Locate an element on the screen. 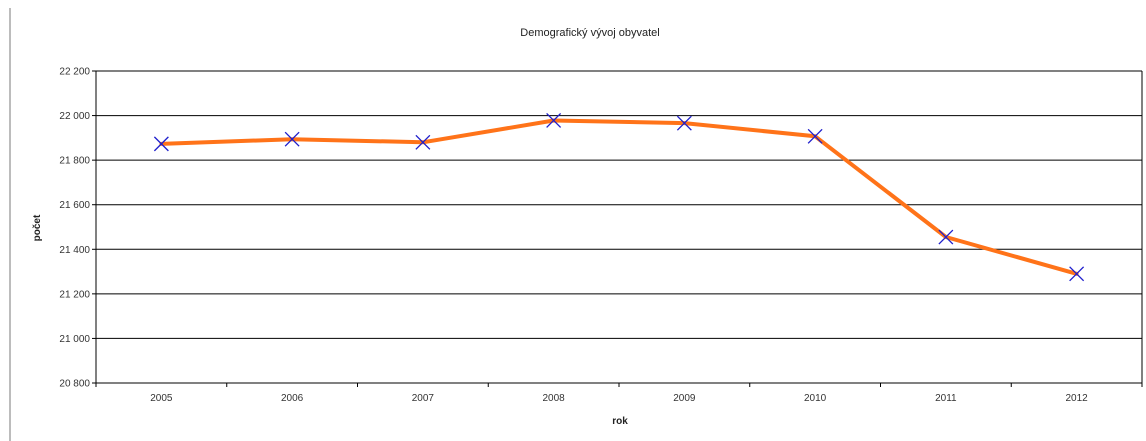  y-tick-label: 21 400 is located at coordinates (74, 250).